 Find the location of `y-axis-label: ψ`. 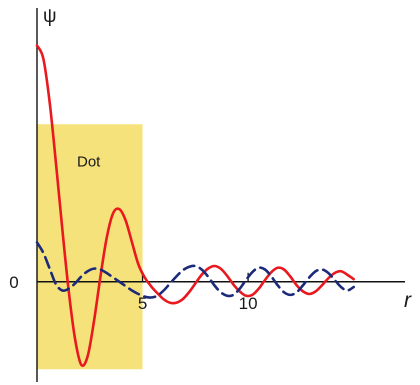

y-axis-label: ψ is located at coordinates (50, 16).